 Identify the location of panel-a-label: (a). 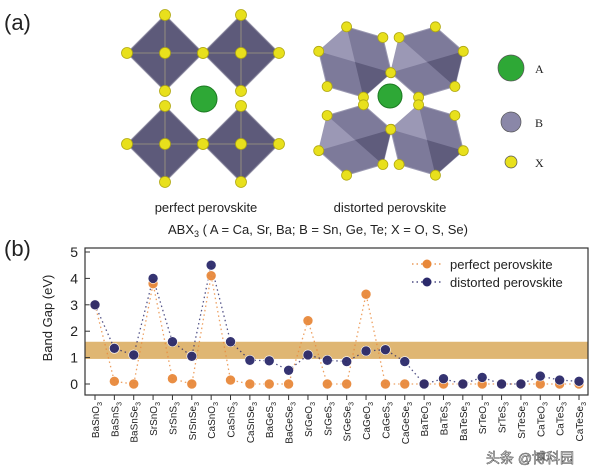
(17, 22).